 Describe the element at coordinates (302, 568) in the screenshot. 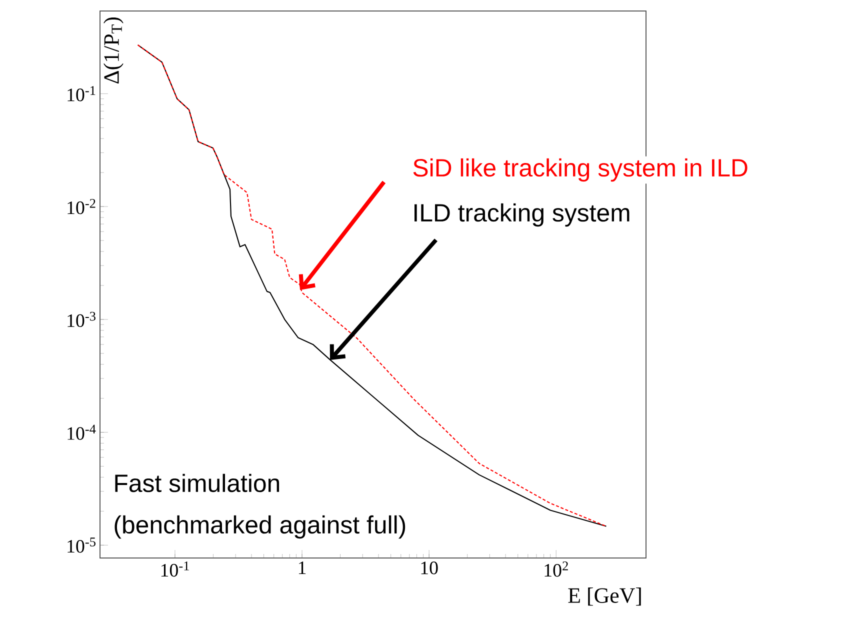

I see `x-tick-label: 1` at that location.